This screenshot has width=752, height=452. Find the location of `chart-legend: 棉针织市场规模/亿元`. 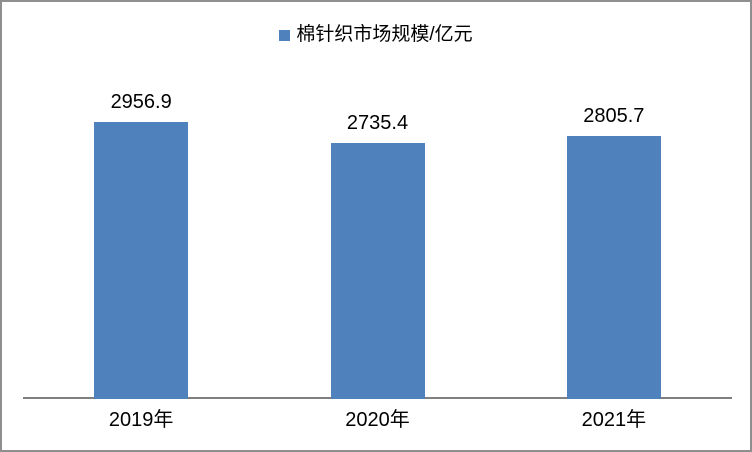

chart-legend: 棉针织市场规模/亿元 is located at coordinates (376, 35).